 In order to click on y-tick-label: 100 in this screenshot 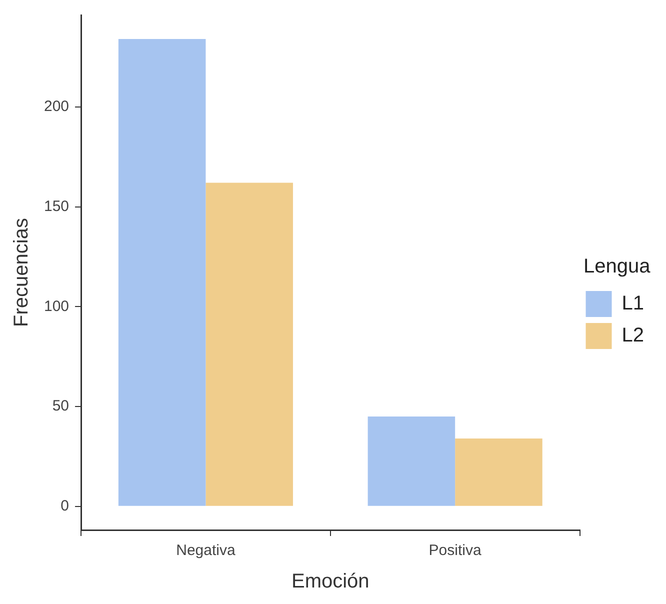, I will do `click(57, 306)`.